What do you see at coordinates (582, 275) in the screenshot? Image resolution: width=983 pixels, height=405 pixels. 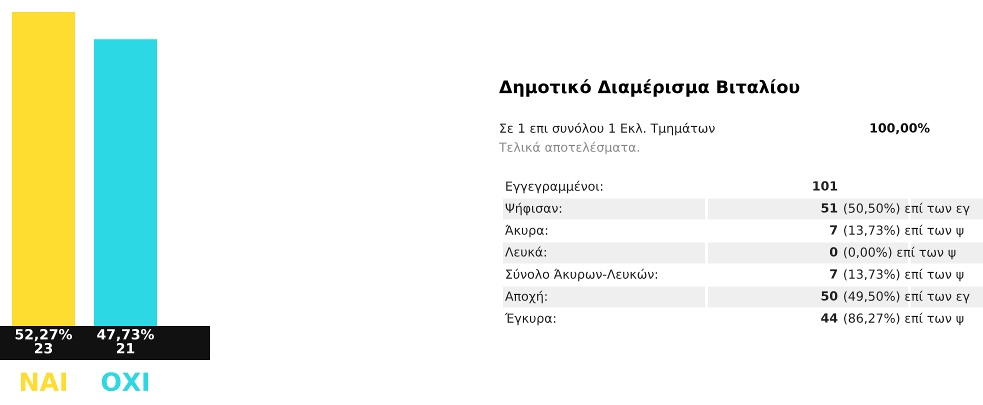 I see `text: Σύνολο Άκυρων-Λευκών:` at bounding box center [582, 275].